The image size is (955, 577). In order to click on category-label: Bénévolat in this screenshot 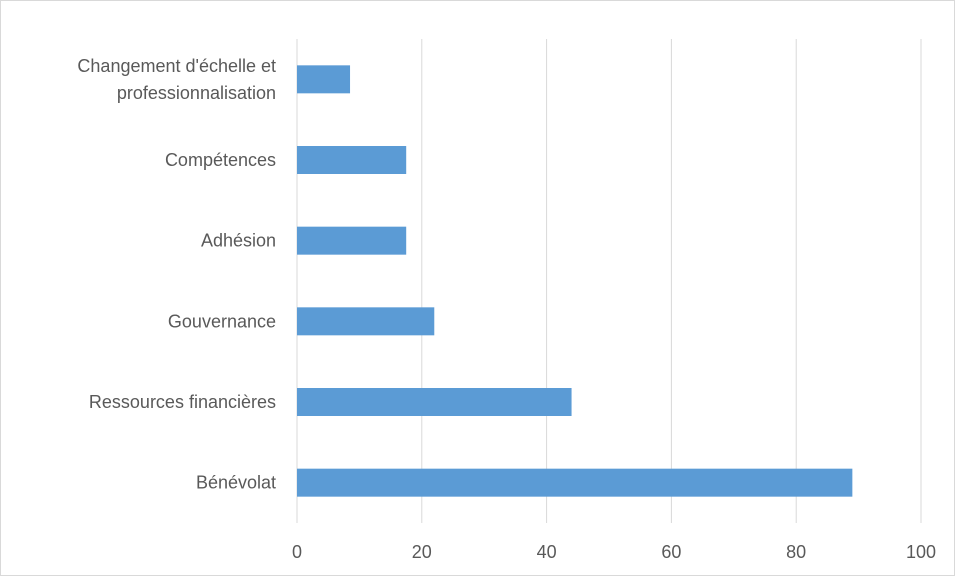, I will do `click(236, 483)`.